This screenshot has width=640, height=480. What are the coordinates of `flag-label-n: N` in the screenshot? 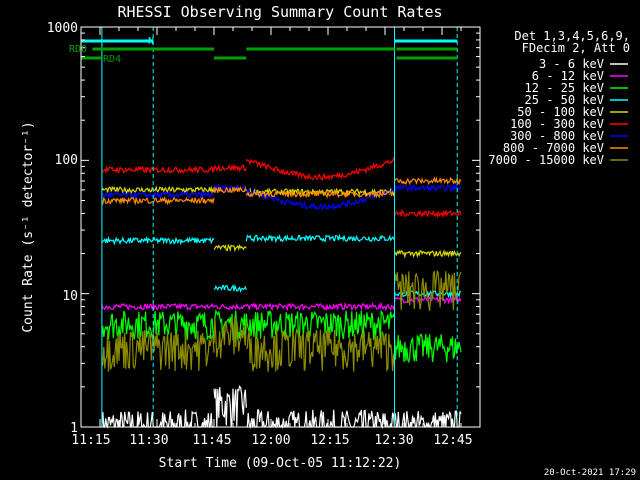 It's located at (151, 41).